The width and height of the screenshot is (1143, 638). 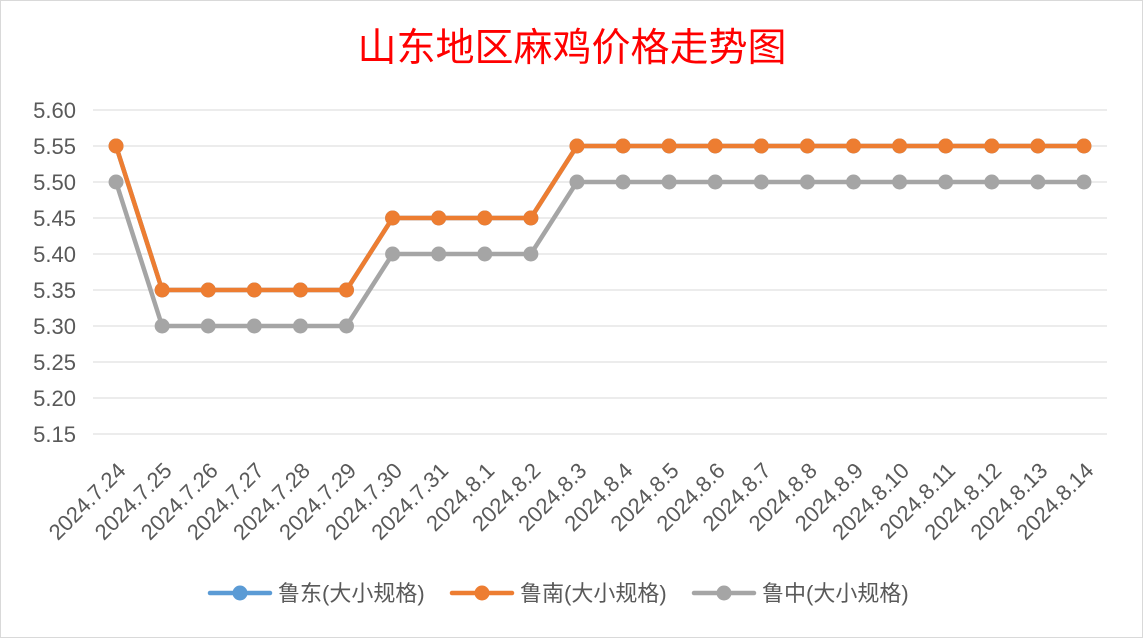 What do you see at coordinates (54, 362) in the screenshot?
I see `y-tick-label: 5.25` at bounding box center [54, 362].